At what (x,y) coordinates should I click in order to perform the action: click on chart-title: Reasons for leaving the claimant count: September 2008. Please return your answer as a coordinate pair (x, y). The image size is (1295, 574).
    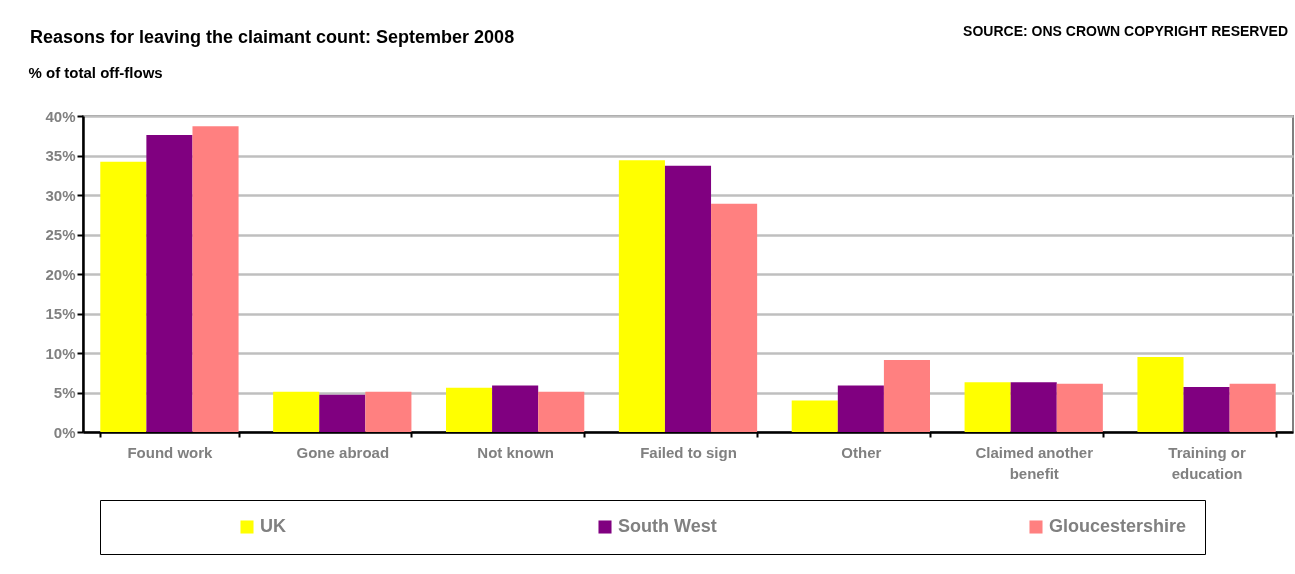
    Looking at the image, I should click on (272, 37).